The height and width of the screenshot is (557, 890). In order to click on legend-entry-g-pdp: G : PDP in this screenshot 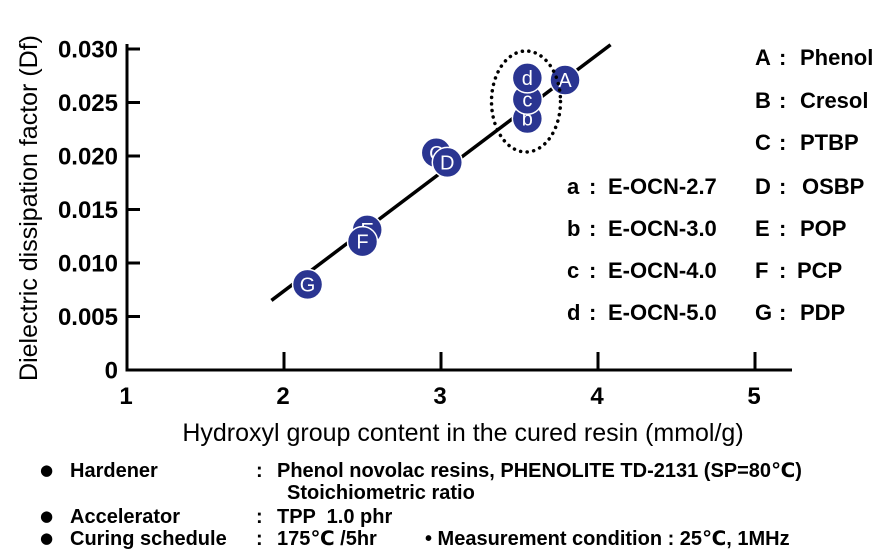, I will do `click(800, 312)`.